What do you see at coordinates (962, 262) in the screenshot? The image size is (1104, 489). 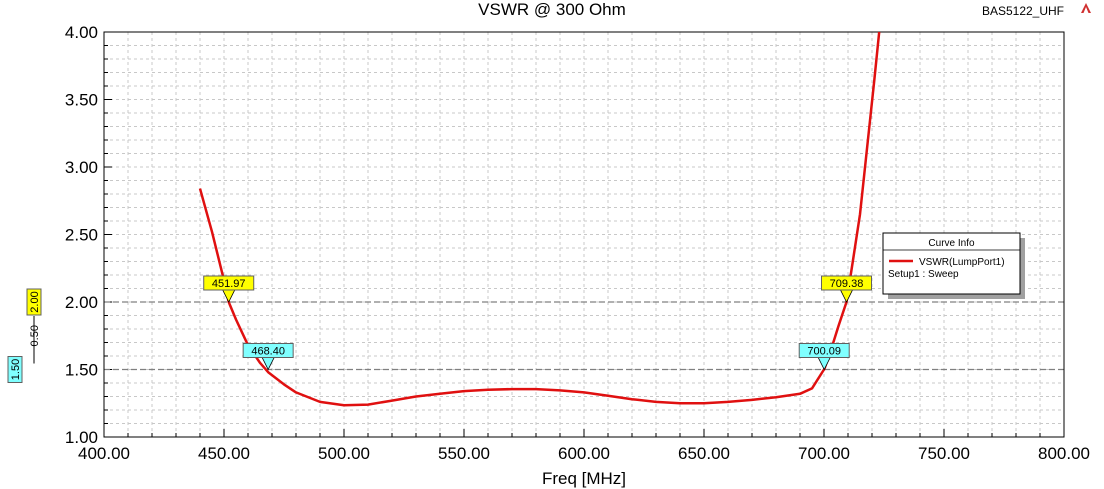 I see `legend-entry: VSWR(LumpPort1)` at bounding box center [962, 262].